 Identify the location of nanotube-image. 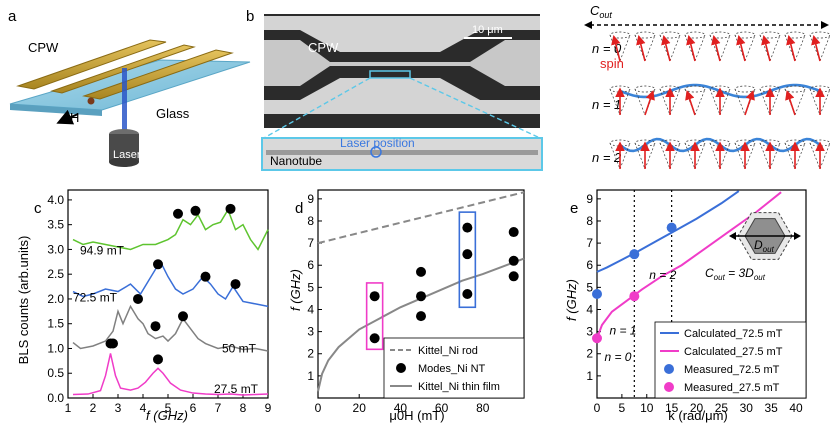
(402, 152).